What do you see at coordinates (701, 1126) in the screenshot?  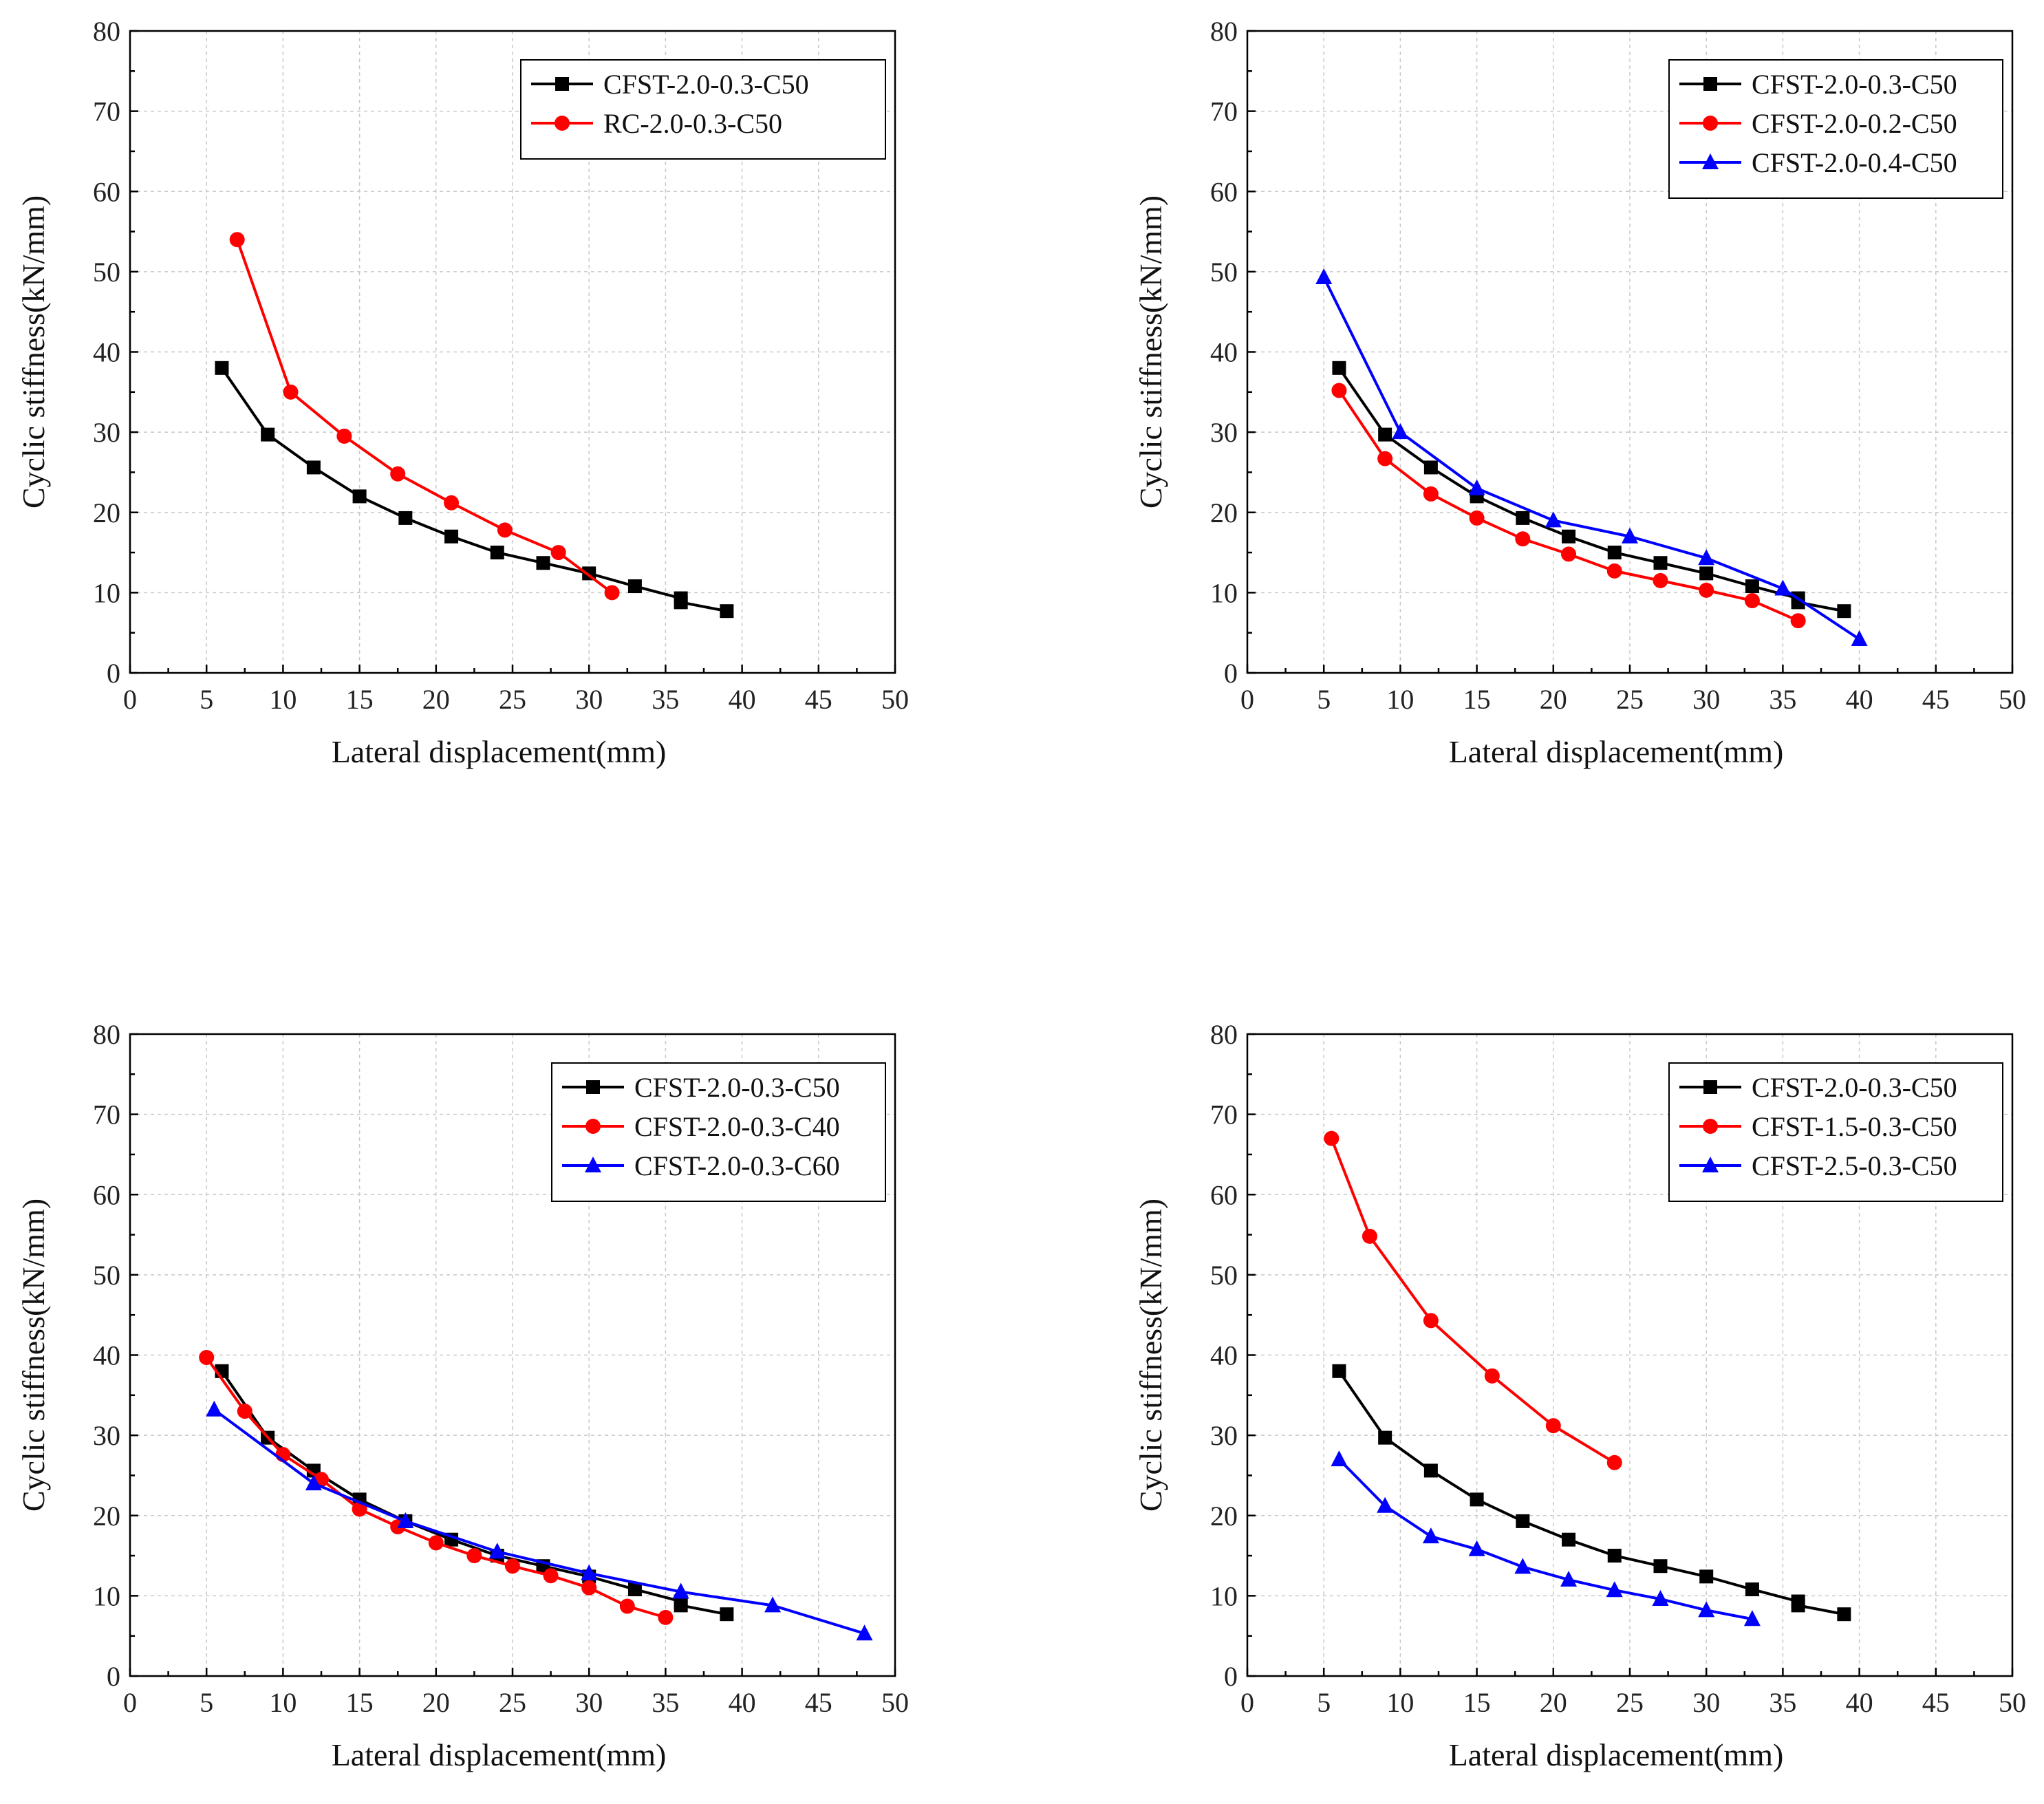 I see `legend-item: CFST-2.0-0.3-C40` at bounding box center [701, 1126].